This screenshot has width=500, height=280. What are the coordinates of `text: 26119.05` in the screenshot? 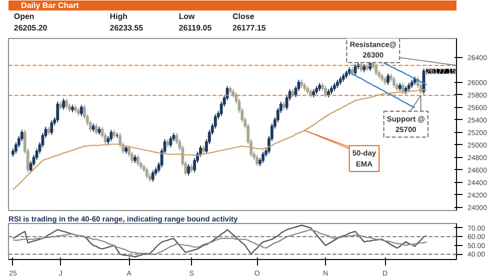 It's located at (195, 28).